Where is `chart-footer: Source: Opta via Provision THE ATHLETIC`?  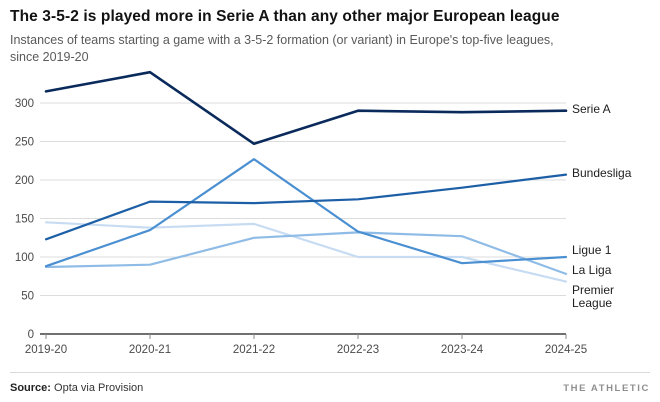 chart-footer: Source: Opta via Provision THE ATHLETIC is located at coordinates (330, 383).